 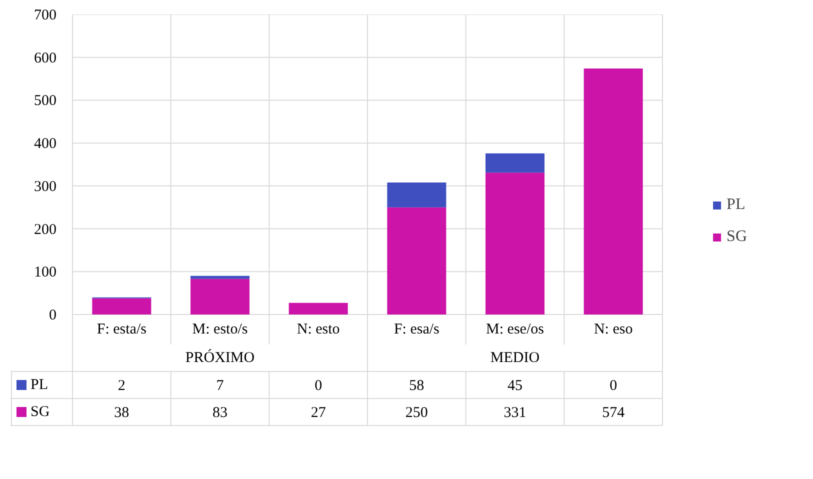 I want to click on x-tick-label: M: ese/os, so click(x=515, y=330).